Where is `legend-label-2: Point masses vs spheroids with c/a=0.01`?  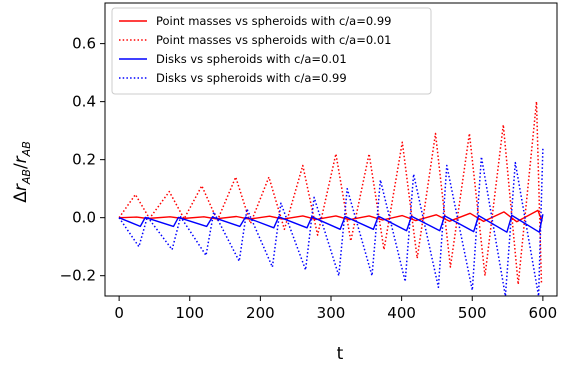
legend-label-2: Point masses vs spheroids with c/a=0.01 is located at coordinates (273, 40).